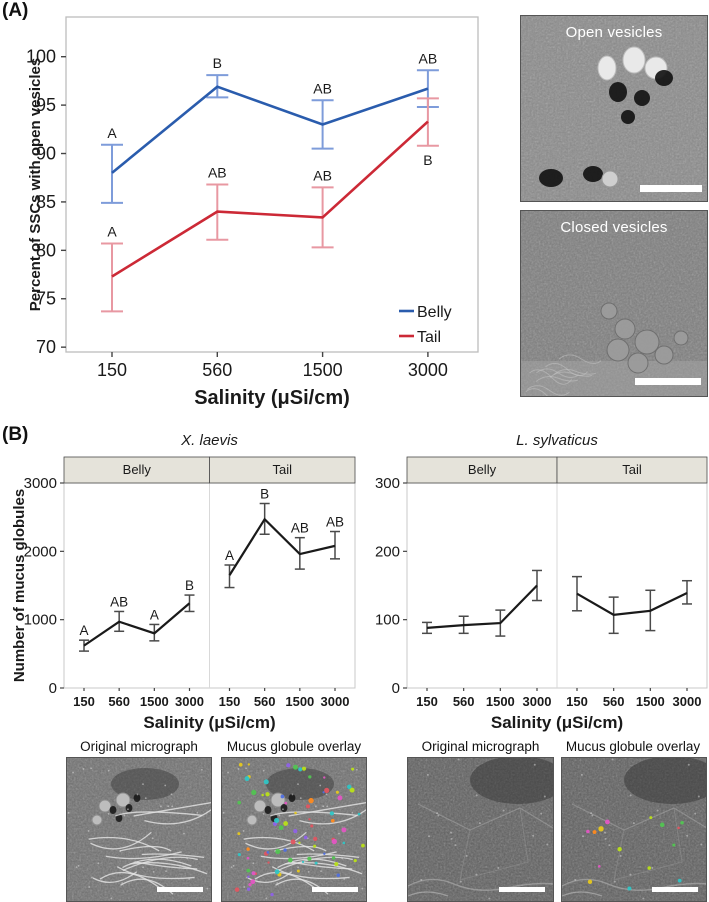 The image size is (709, 902). What do you see at coordinates (557, 440) in the screenshot?
I see `svg-text: L. sylvaticus` at bounding box center [557, 440].